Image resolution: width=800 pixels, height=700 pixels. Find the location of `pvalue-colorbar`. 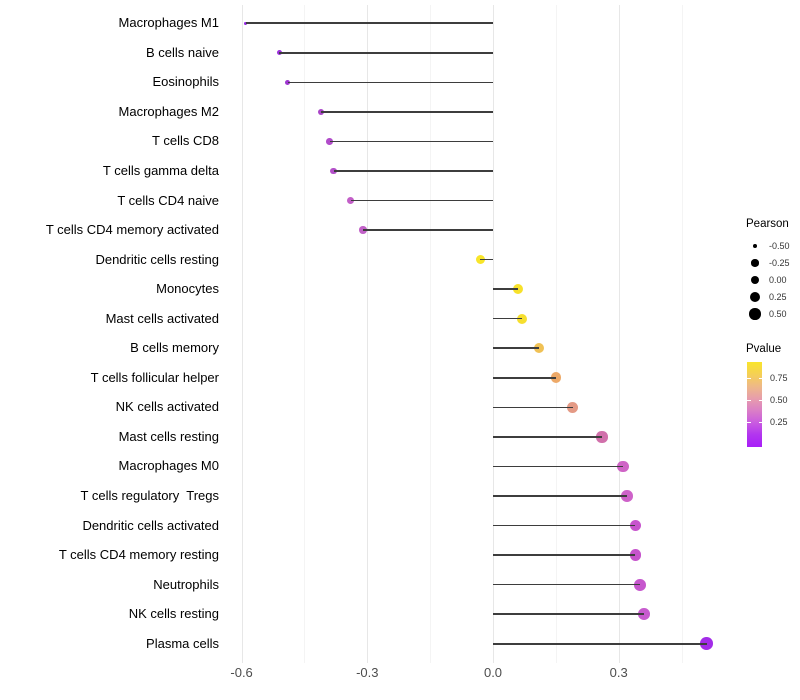

pvalue-colorbar is located at coordinates (754, 404).